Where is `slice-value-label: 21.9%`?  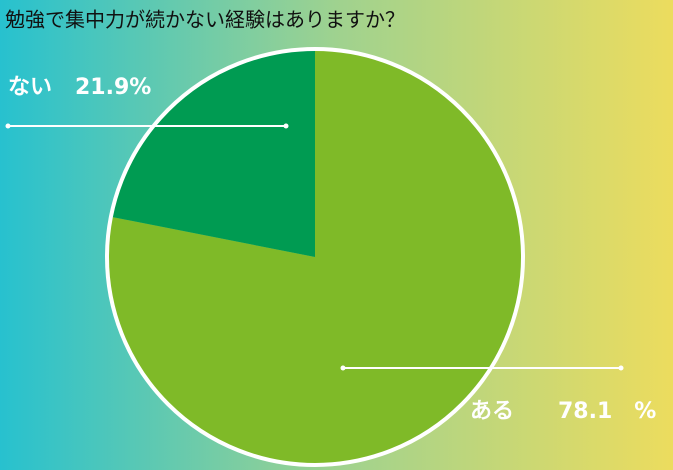
slice-value-label: 21.9% is located at coordinates (113, 87).